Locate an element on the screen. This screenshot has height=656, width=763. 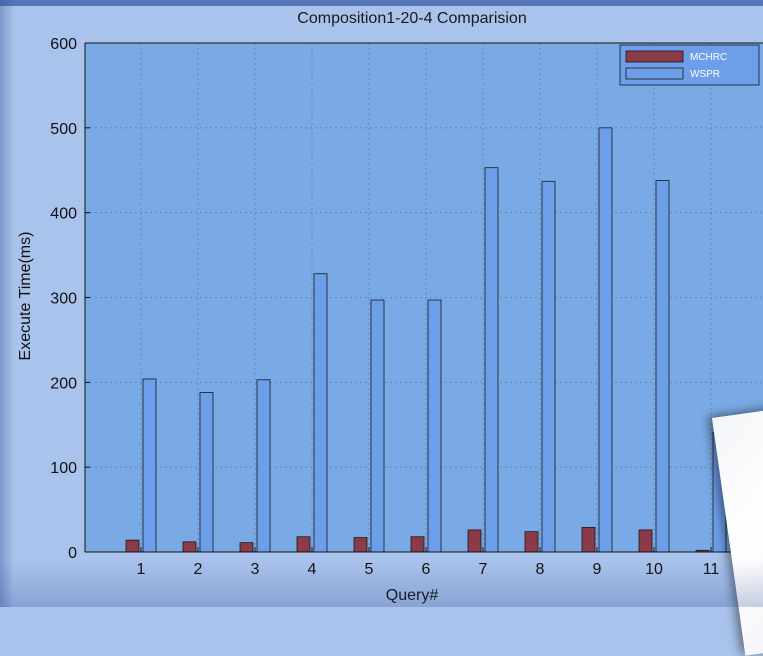
y-tick-label: 200 is located at coordinates (63, 383).